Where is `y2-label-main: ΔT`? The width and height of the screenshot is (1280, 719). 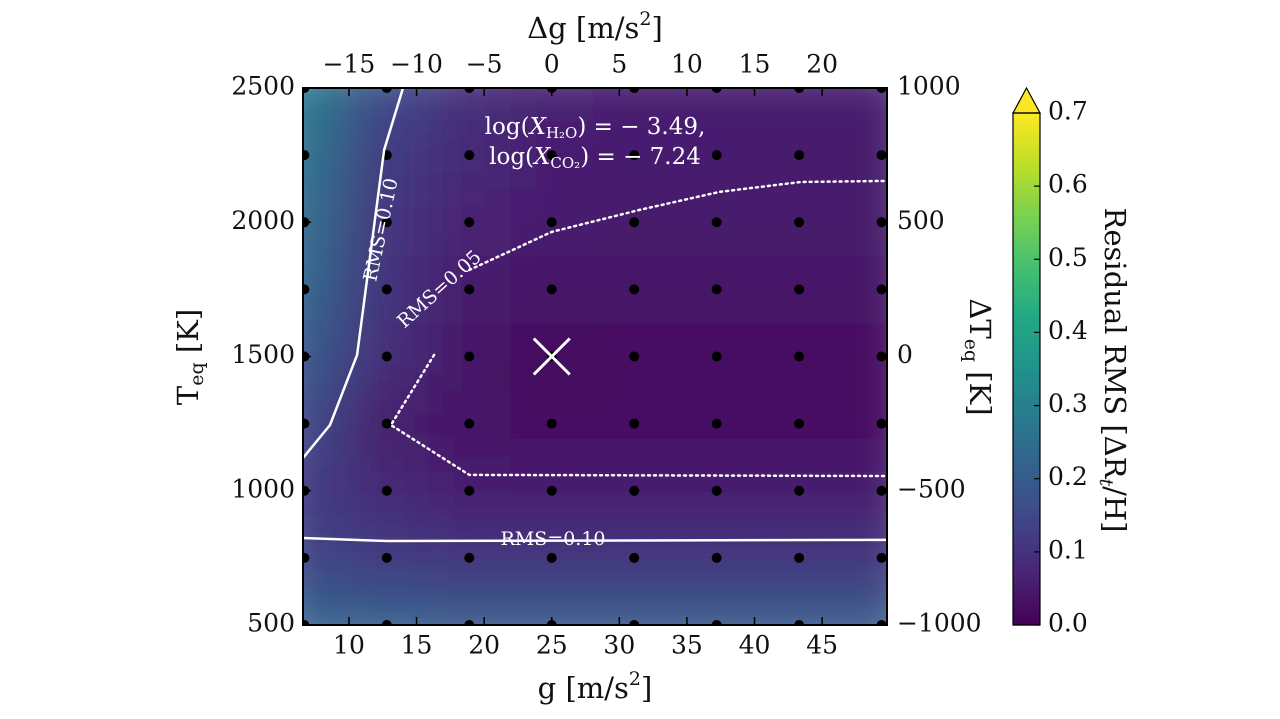
y2-label-main: ΔT is located at coordinates (980, 318).